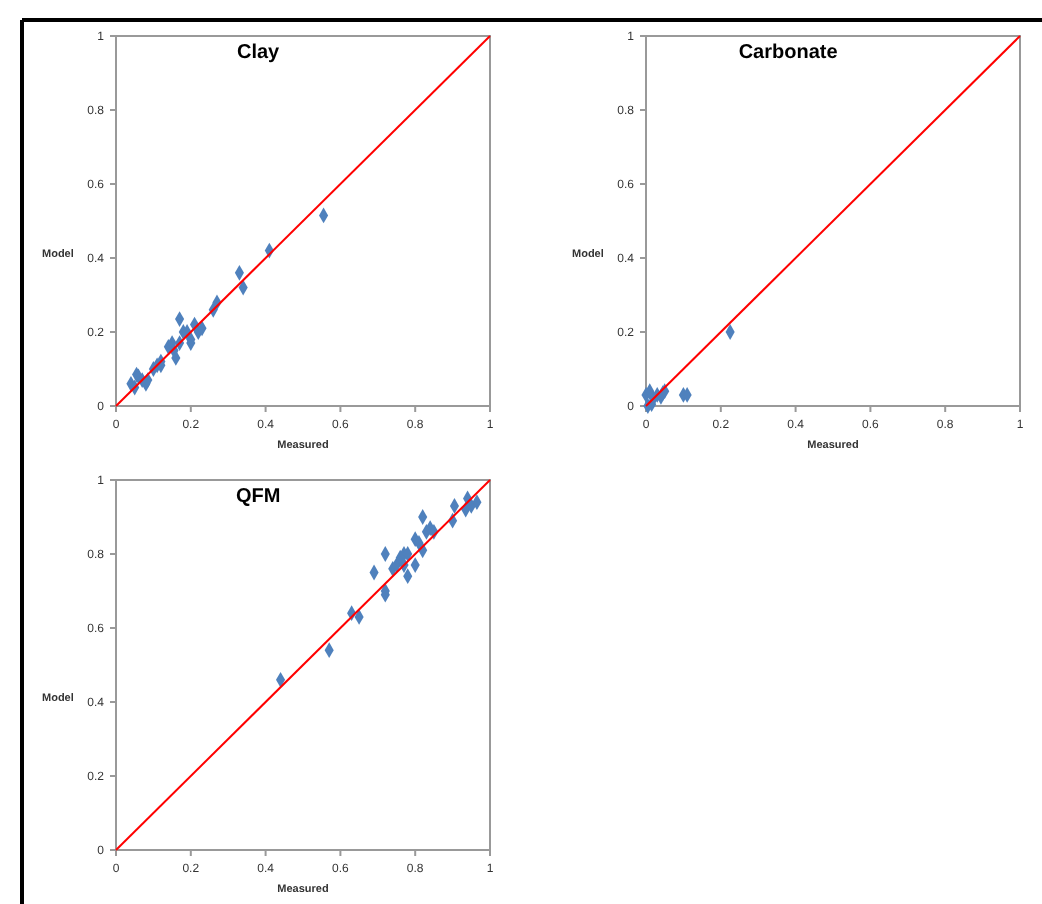 The height and width of the screenshot is (904, 1042). I want to click on chart-title: Clay, so click(258, 53).